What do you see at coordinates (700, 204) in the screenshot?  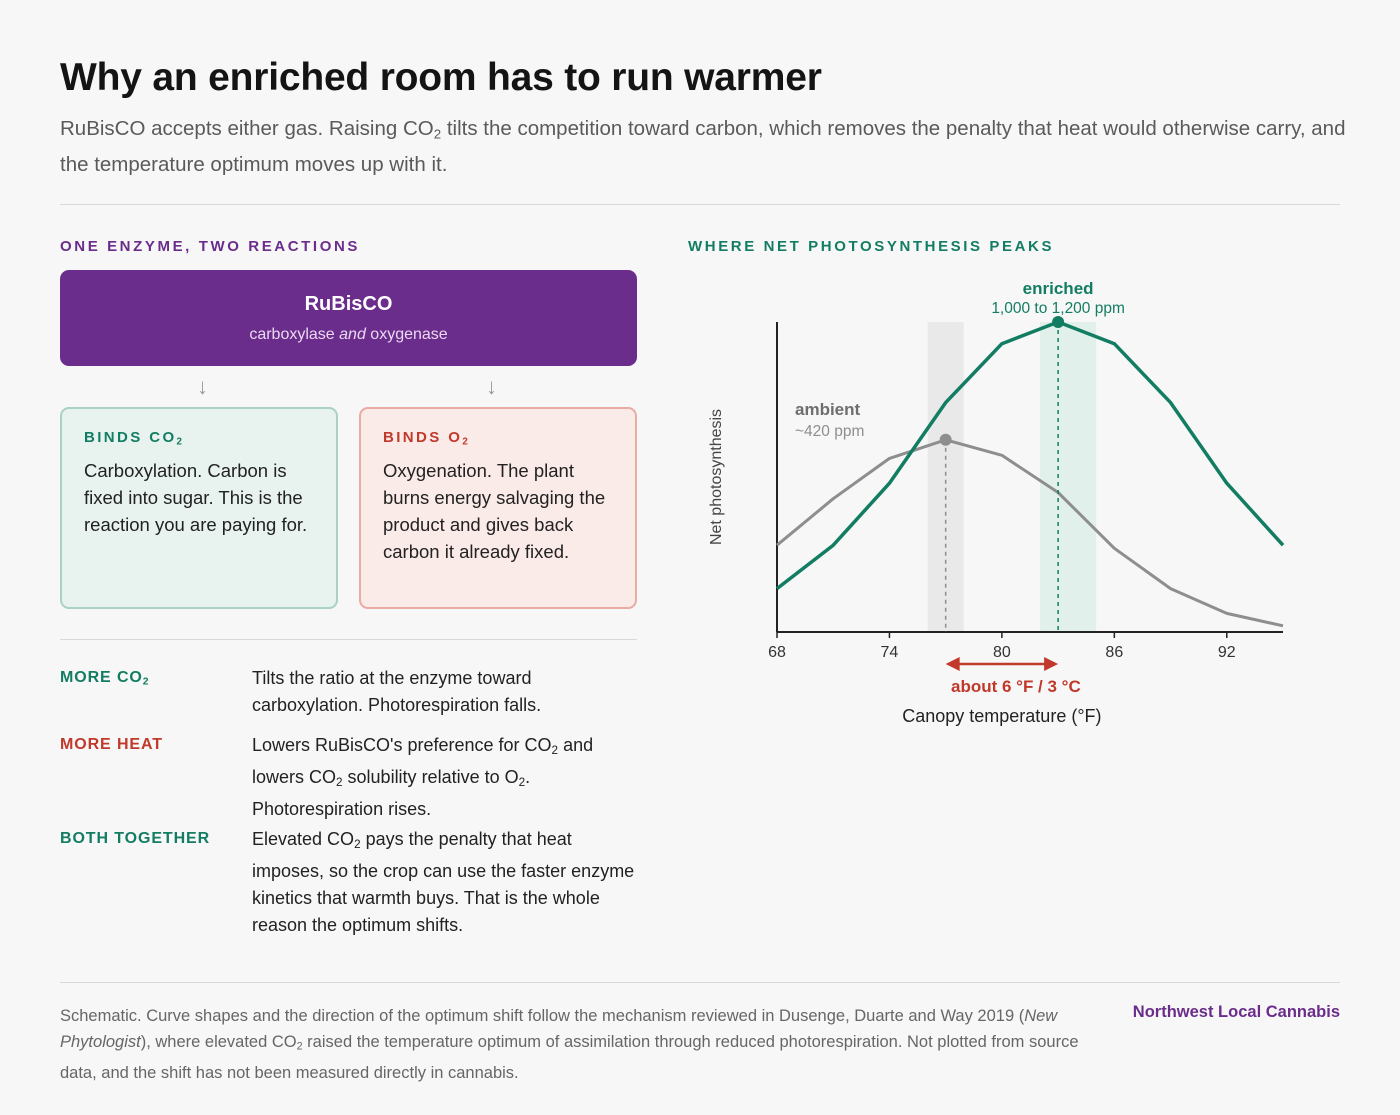 I see `top-divider` at bounding box center [700, 204].